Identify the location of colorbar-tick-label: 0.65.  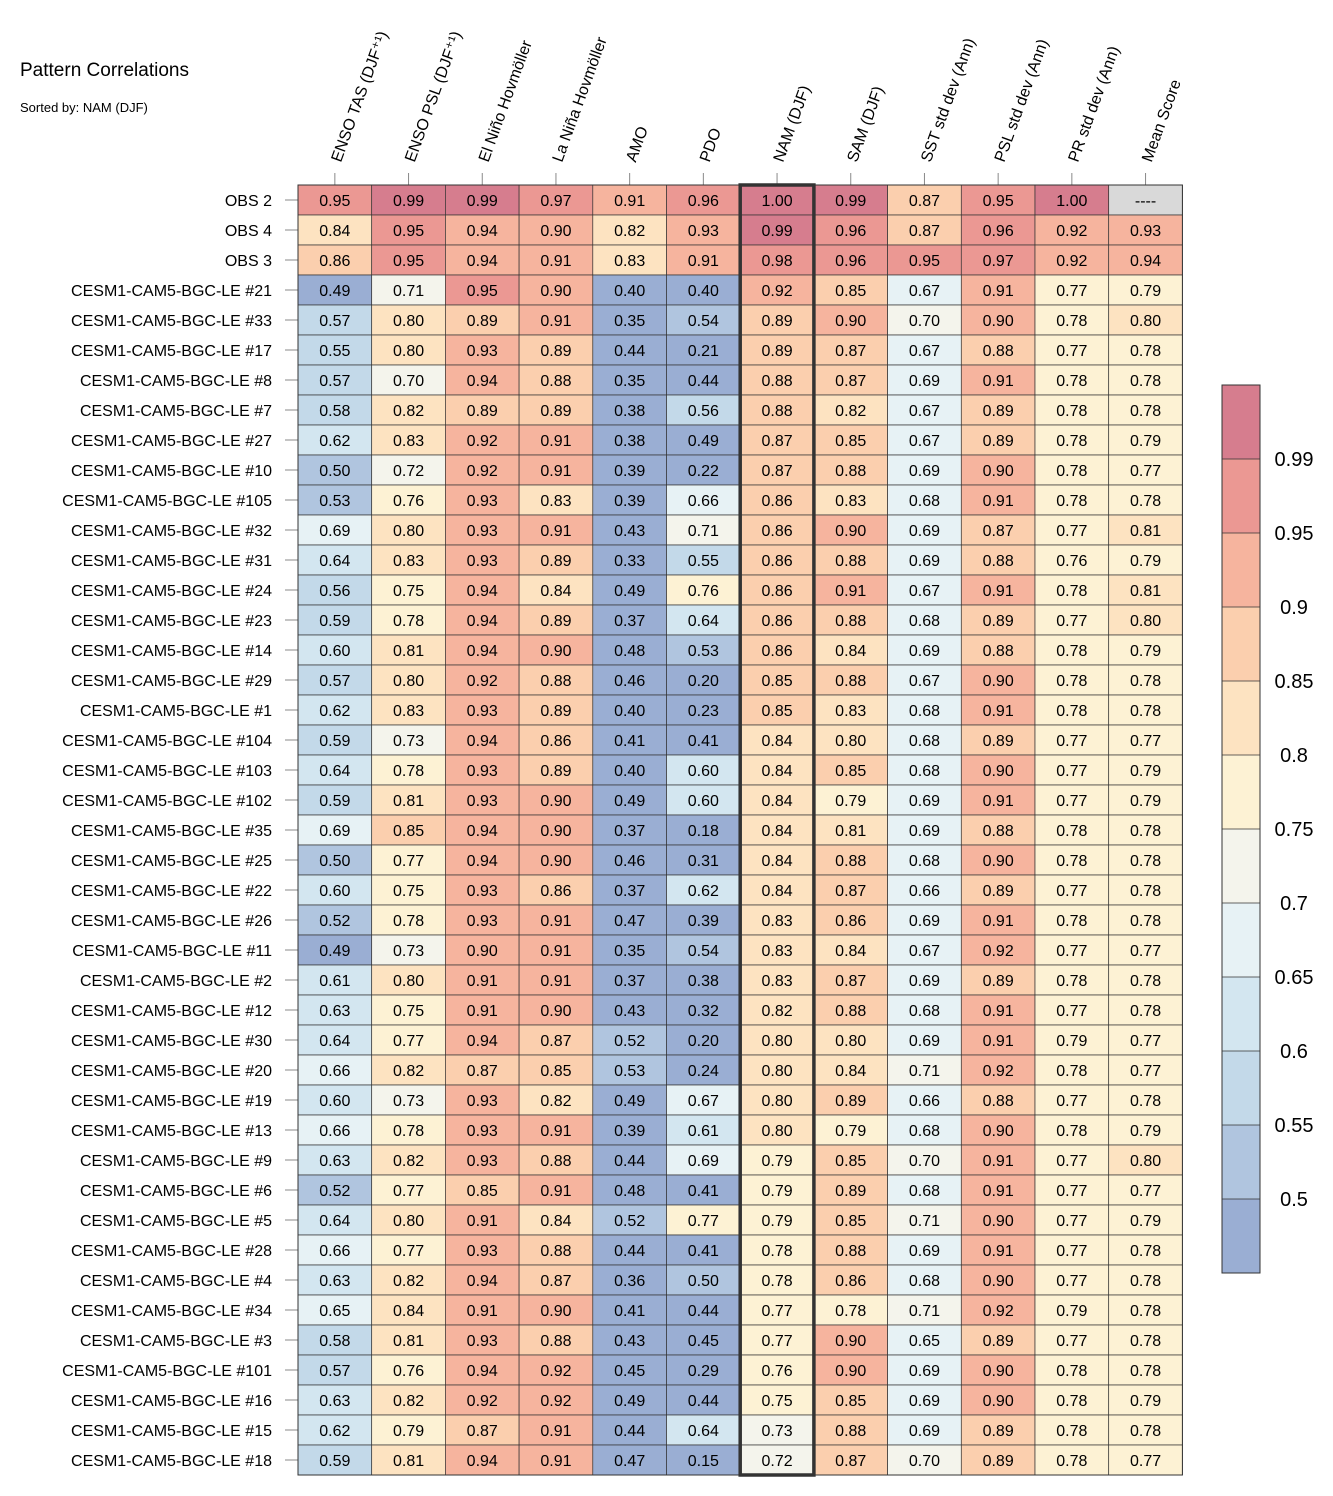
(1294, 978).